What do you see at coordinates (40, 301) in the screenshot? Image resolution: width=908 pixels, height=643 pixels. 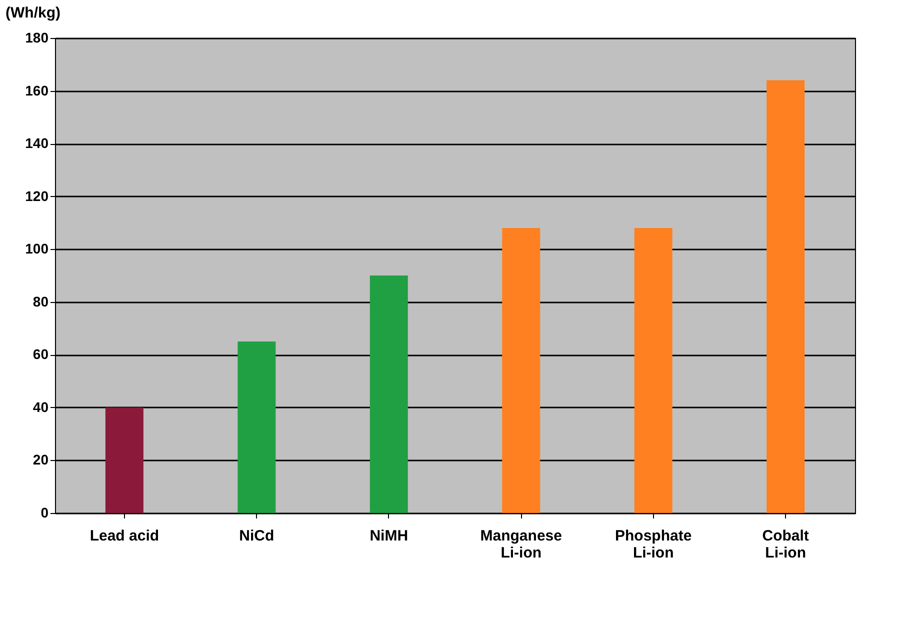 I see `y-tick-label: 80` at bounding box center [40, 301].